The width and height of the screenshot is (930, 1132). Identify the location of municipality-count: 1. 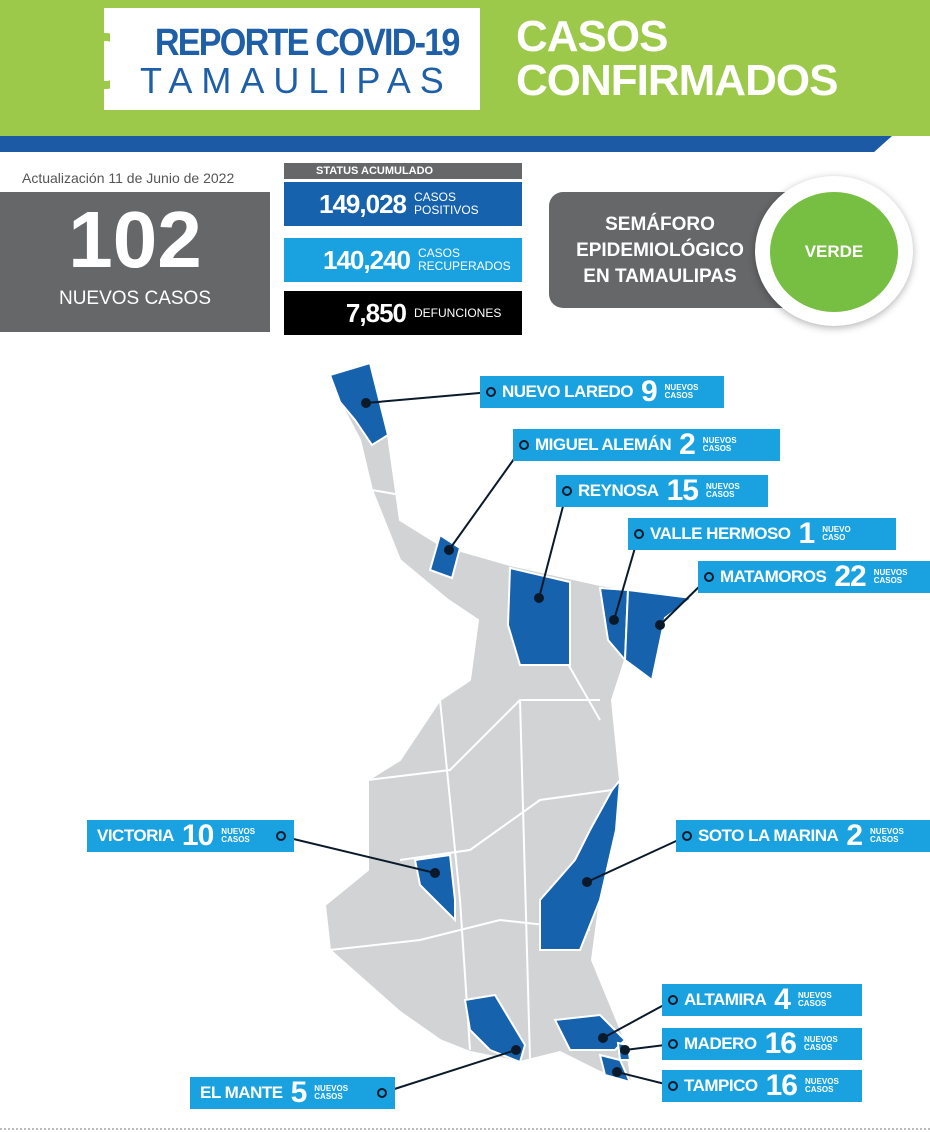
(807, 533).